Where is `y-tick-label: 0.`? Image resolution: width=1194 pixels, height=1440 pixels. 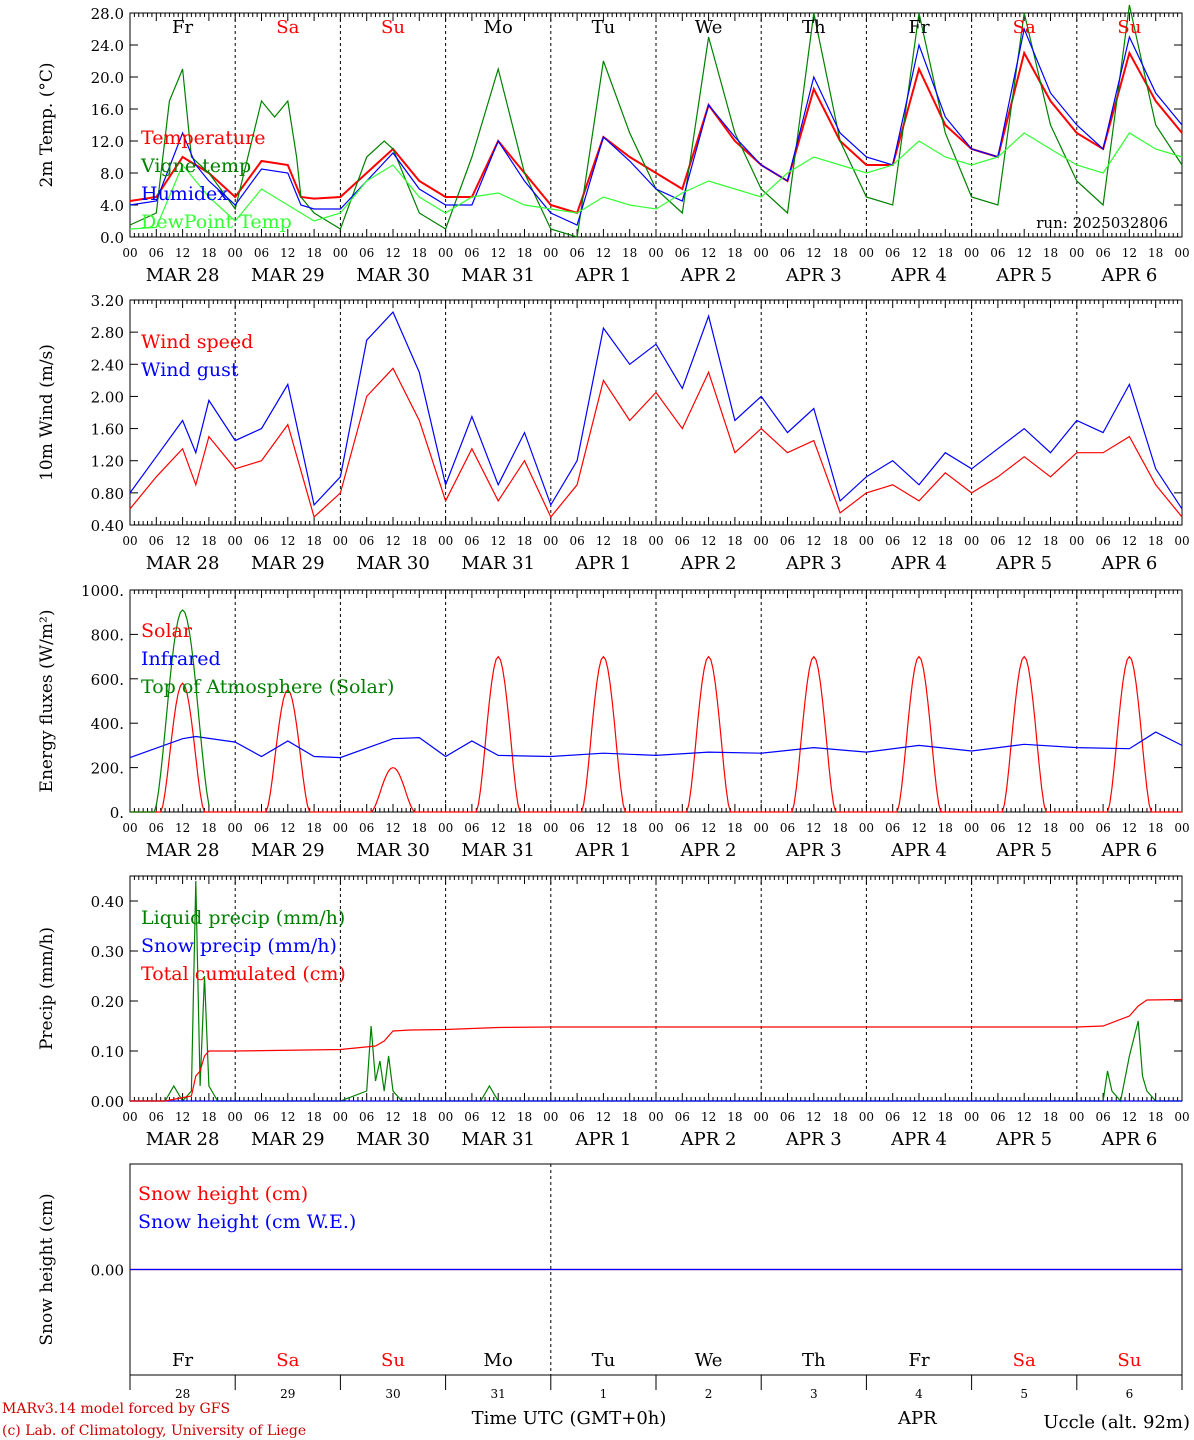 y-tick-label: 0. is located at coordinates (117, 813).